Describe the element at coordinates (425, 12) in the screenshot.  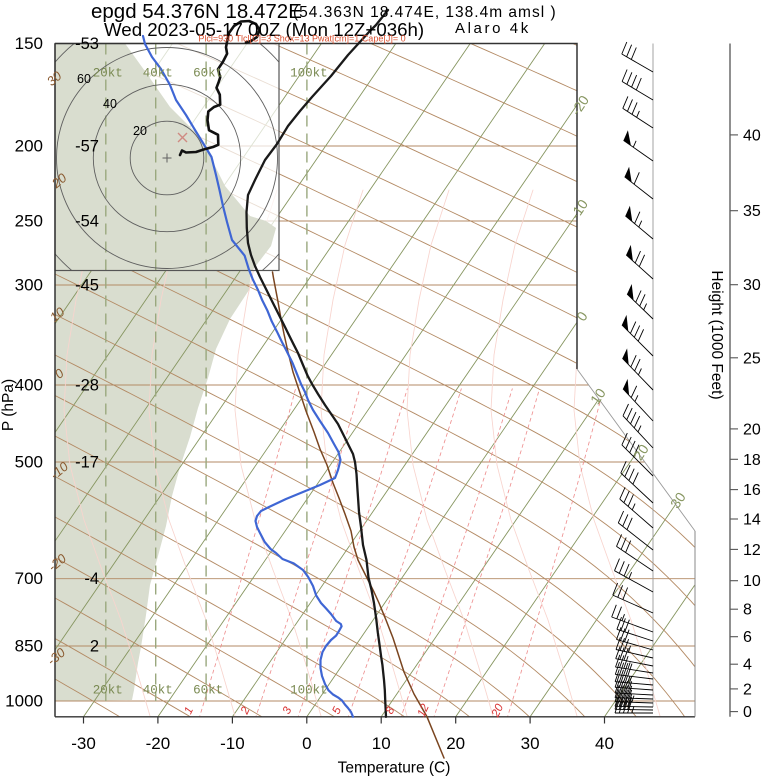
I see `svg-text:(54.363N 18.474E, 138.4m amsl: (54.363N 18.474E, 138.4m amsl )` at that location.